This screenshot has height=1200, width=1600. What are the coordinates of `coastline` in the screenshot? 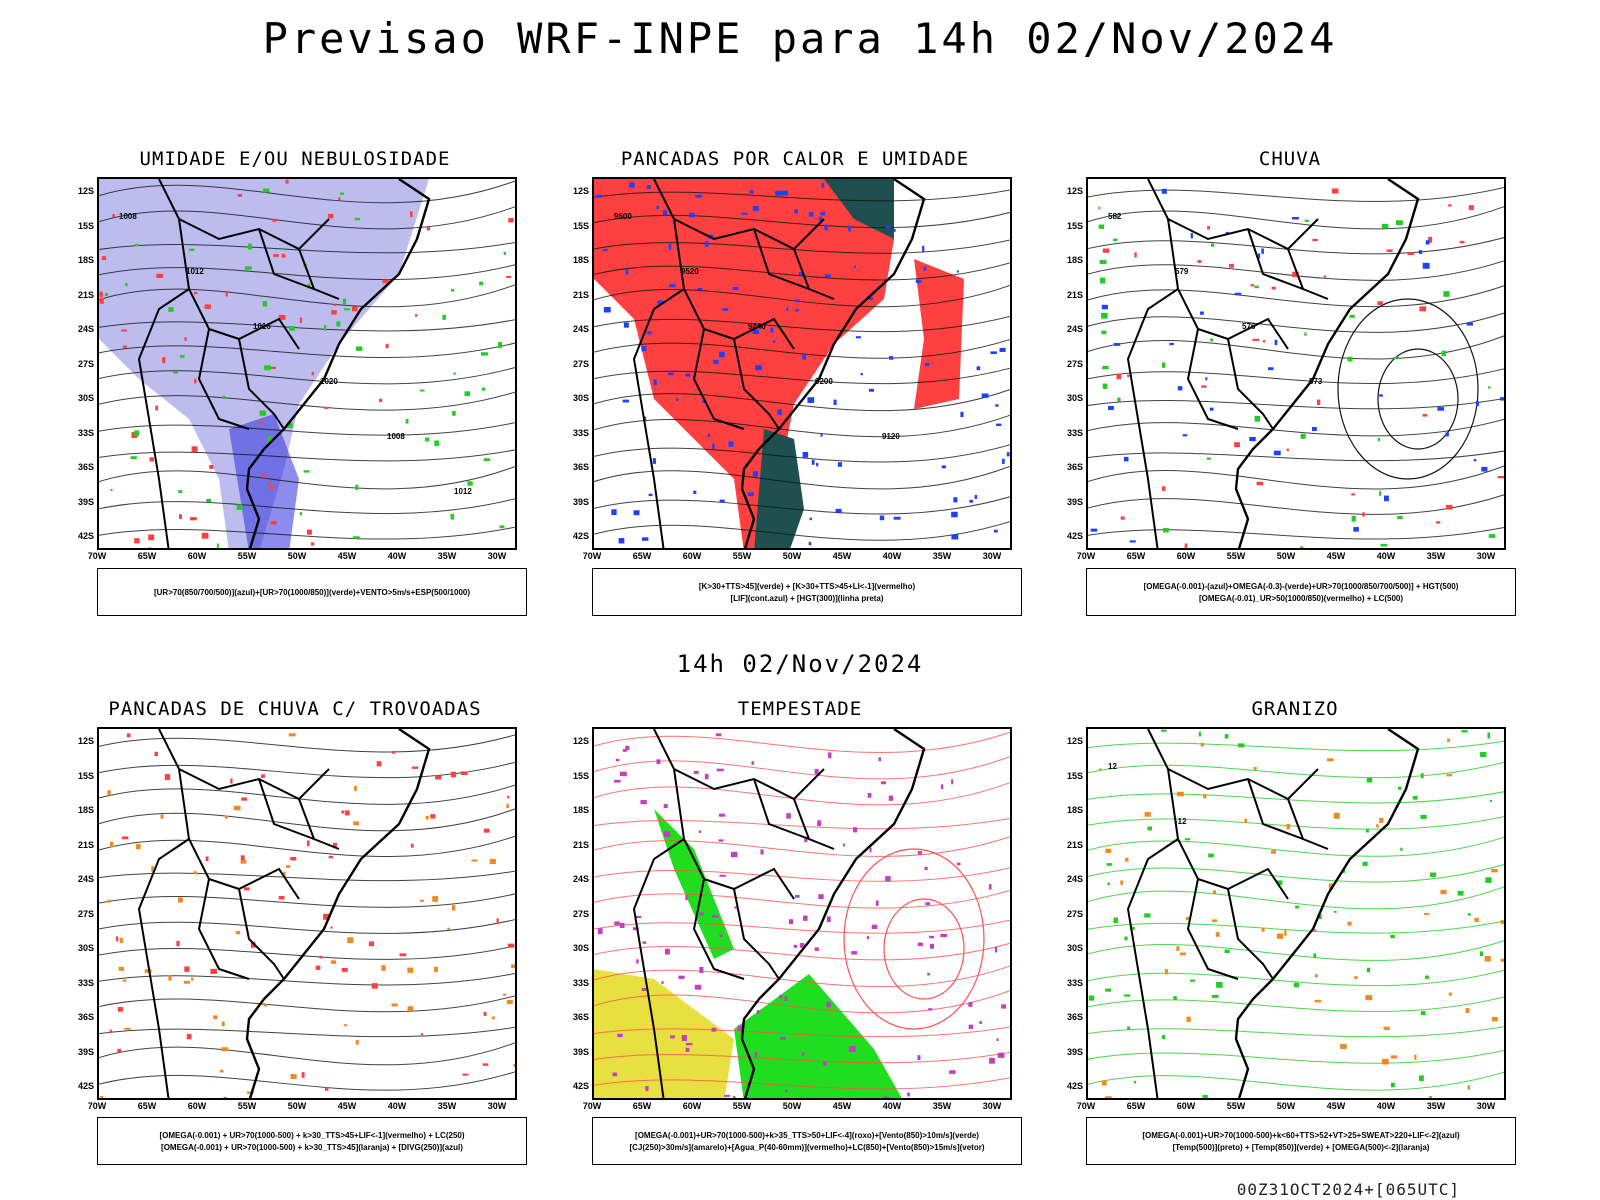 It's located at (833, 913).